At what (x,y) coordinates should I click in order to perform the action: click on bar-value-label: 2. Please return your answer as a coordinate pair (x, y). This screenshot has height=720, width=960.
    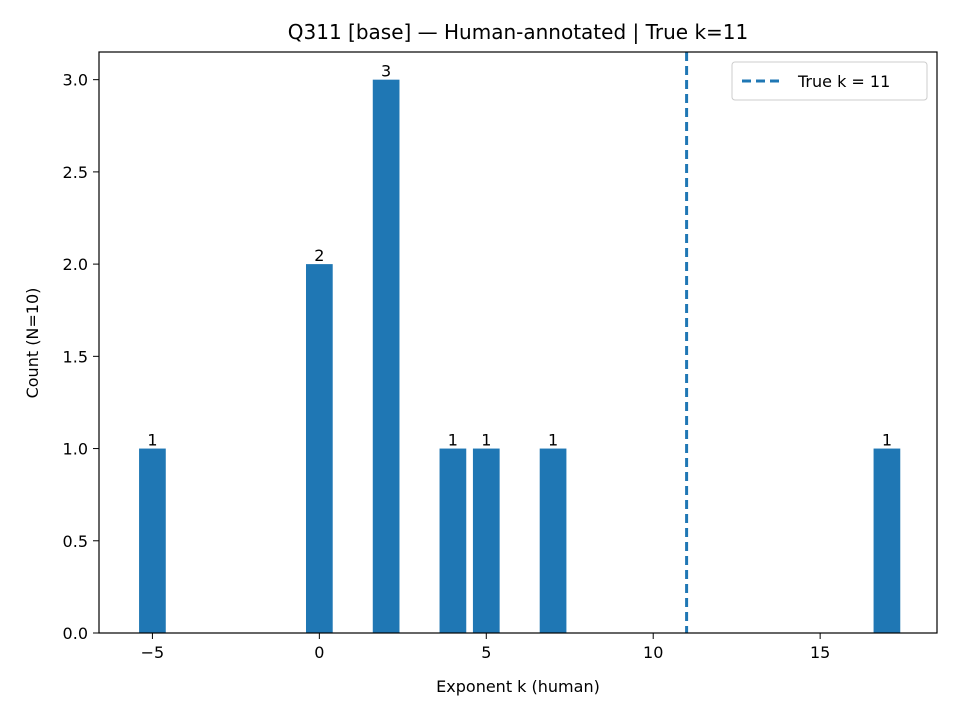
    Looking at the image, I should click on (319, 255).